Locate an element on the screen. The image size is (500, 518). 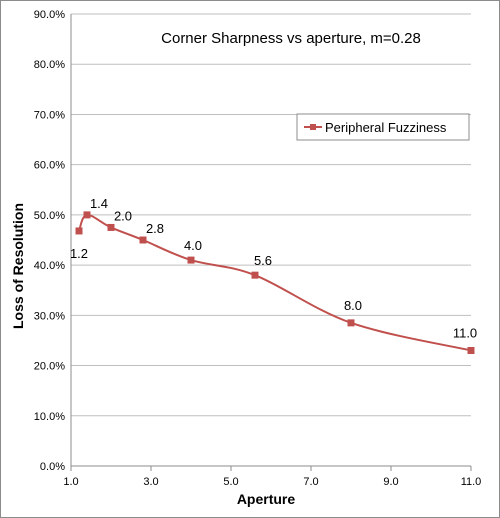
y-axis-title: Loss of Resolution is located at coordinates (18, 266).